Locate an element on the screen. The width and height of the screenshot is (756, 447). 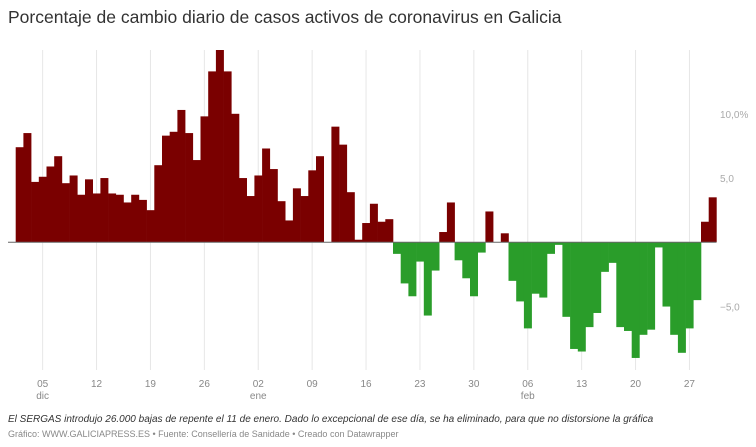
bar-13-feb is located at coordinates (581, 297).